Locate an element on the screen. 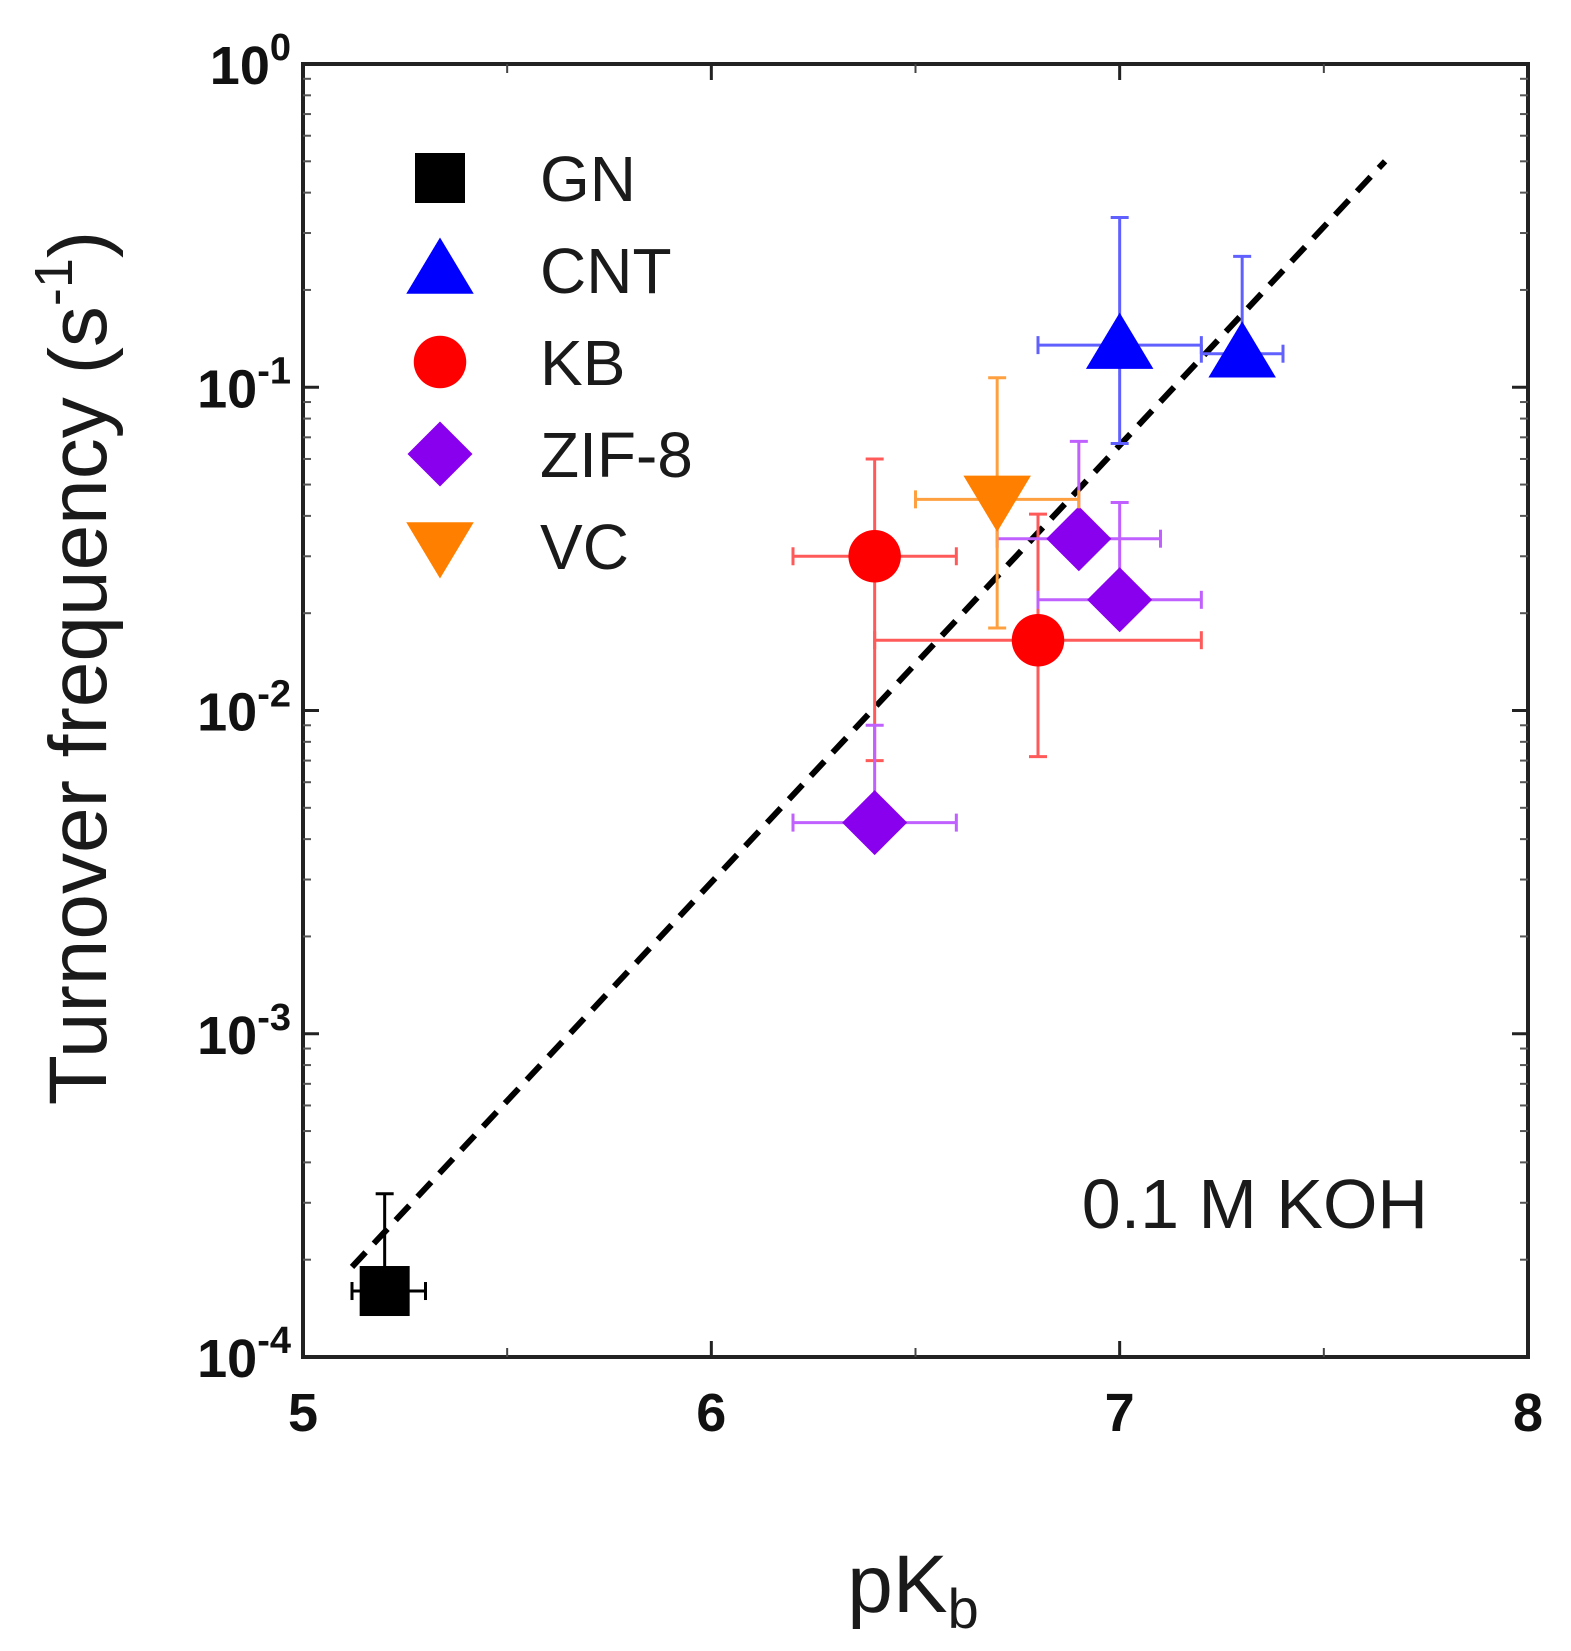 The image size is (1571, 1651). gn-point is located at coordinates (384, 1291).